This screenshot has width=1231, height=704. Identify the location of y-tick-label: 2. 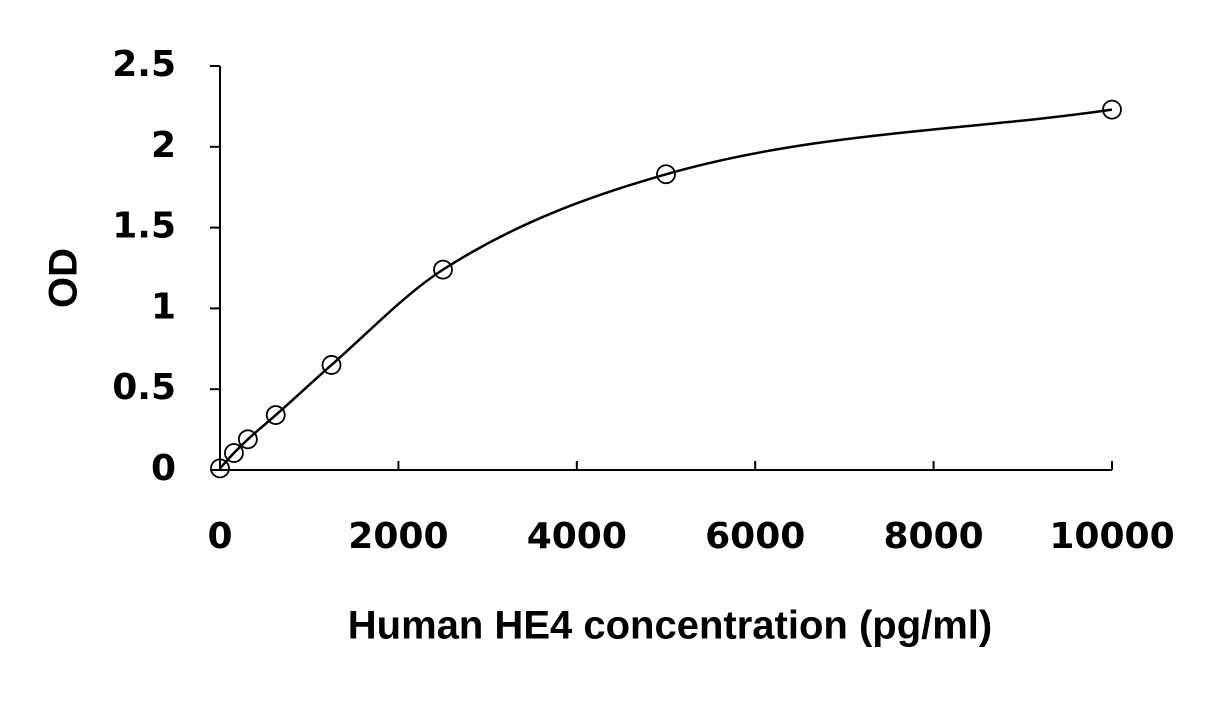
(163, 145).